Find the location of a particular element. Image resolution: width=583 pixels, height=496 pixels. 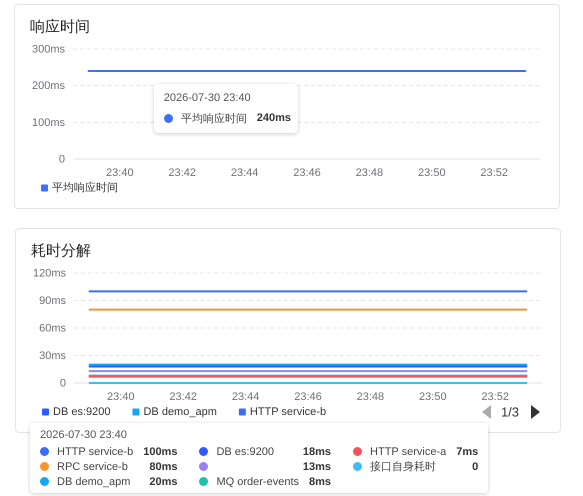

legend-label: DB es:9200 is located at coordinates (81, 412).